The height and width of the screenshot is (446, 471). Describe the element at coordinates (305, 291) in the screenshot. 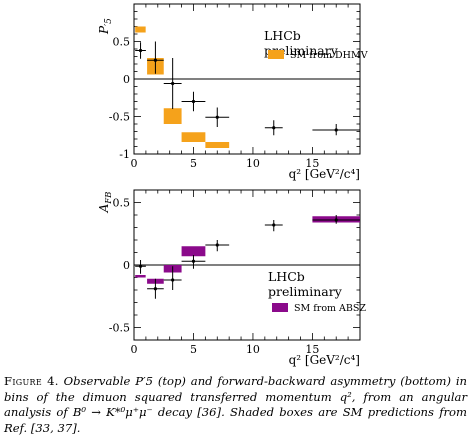

I see `legend-preliminary: preliminary` at that location.